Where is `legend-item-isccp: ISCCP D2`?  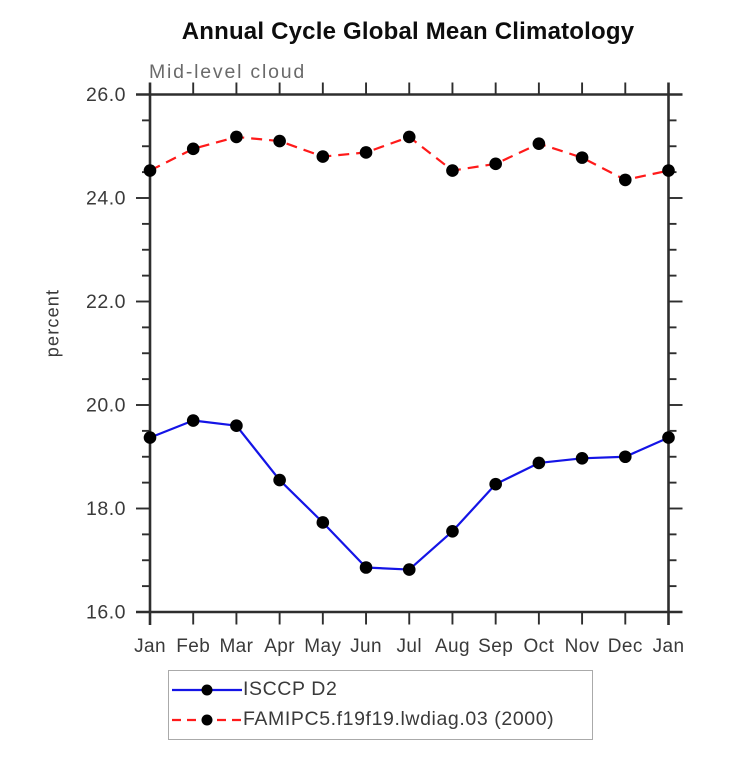 legend-item-isccp: ISCCP D2 is located at coordinates (381, 690).